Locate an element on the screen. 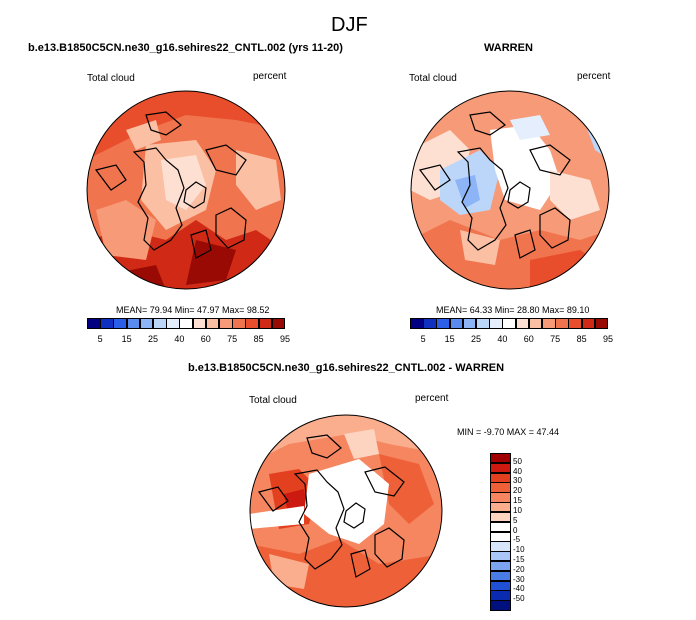 This screenshot has width=696, height=620. right-colorbar is located at coordinates (509, 323).